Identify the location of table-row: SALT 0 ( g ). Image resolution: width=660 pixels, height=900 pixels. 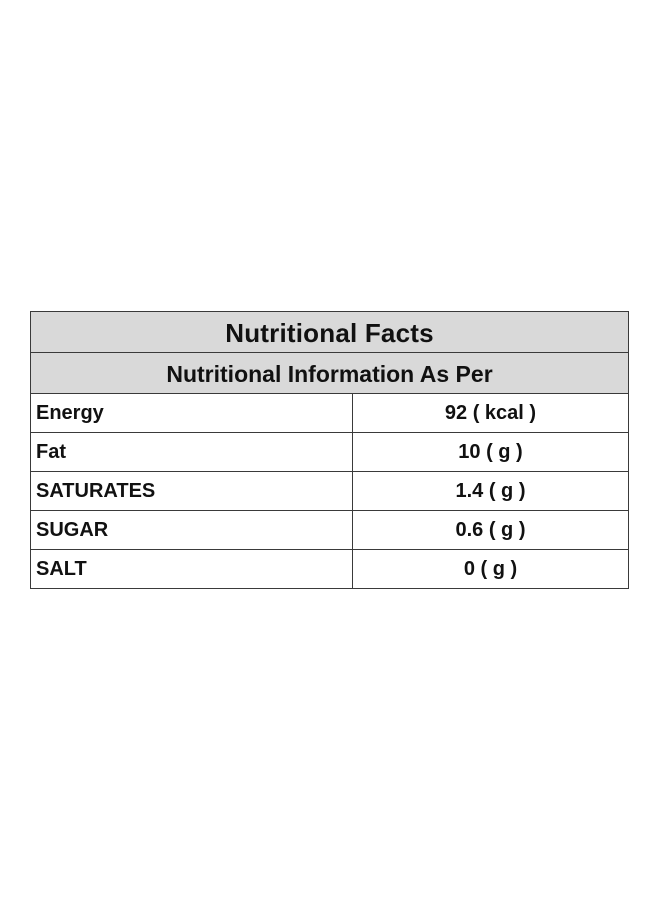
(329, 569).